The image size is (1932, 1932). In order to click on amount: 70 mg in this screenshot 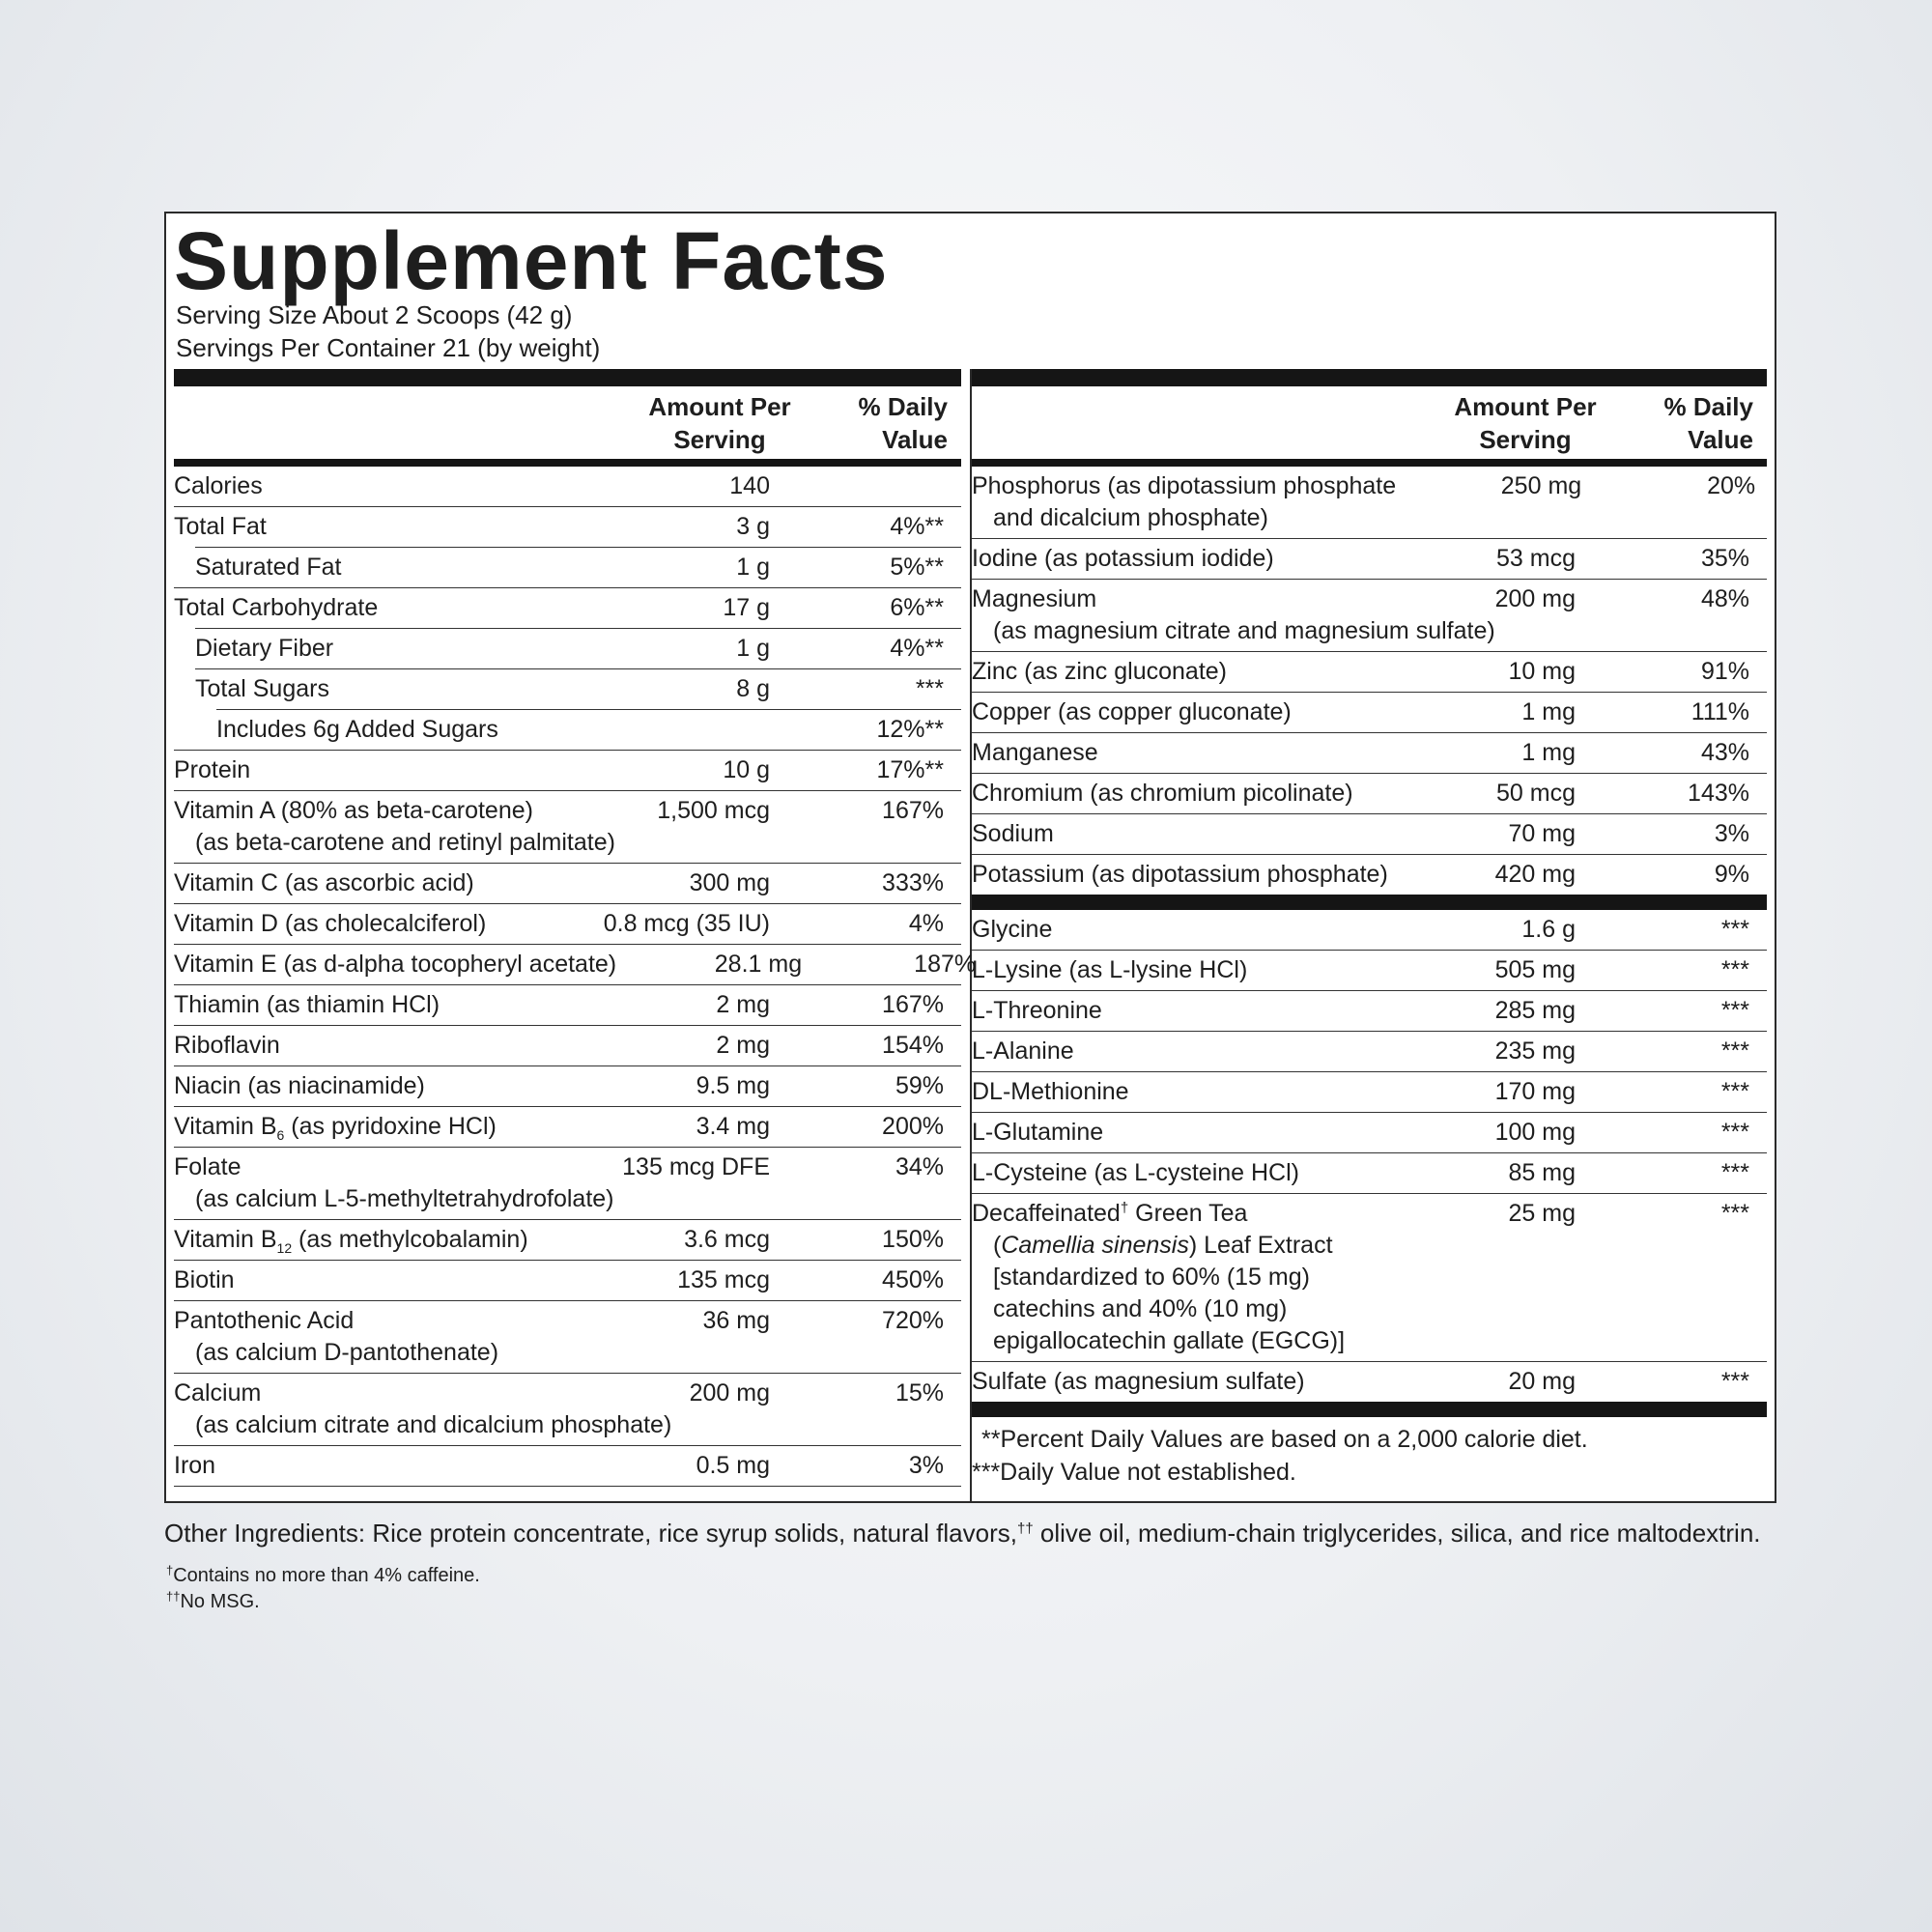, I will do `click(1542, 833)`.